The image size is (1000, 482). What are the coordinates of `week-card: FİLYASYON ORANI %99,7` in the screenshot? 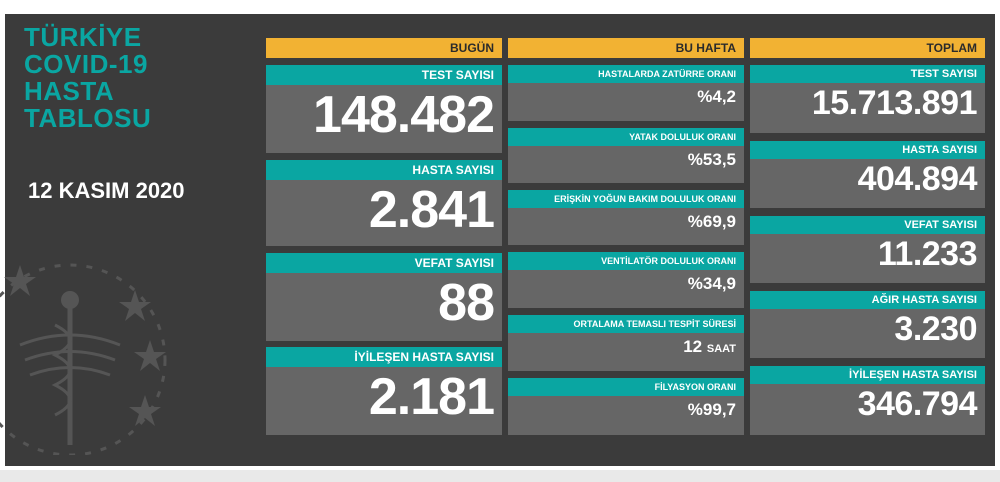 It's located at (626, 406).